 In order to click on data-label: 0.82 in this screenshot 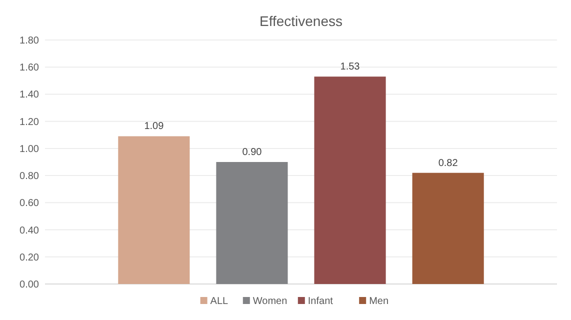, I will do `click(448, 163)`.